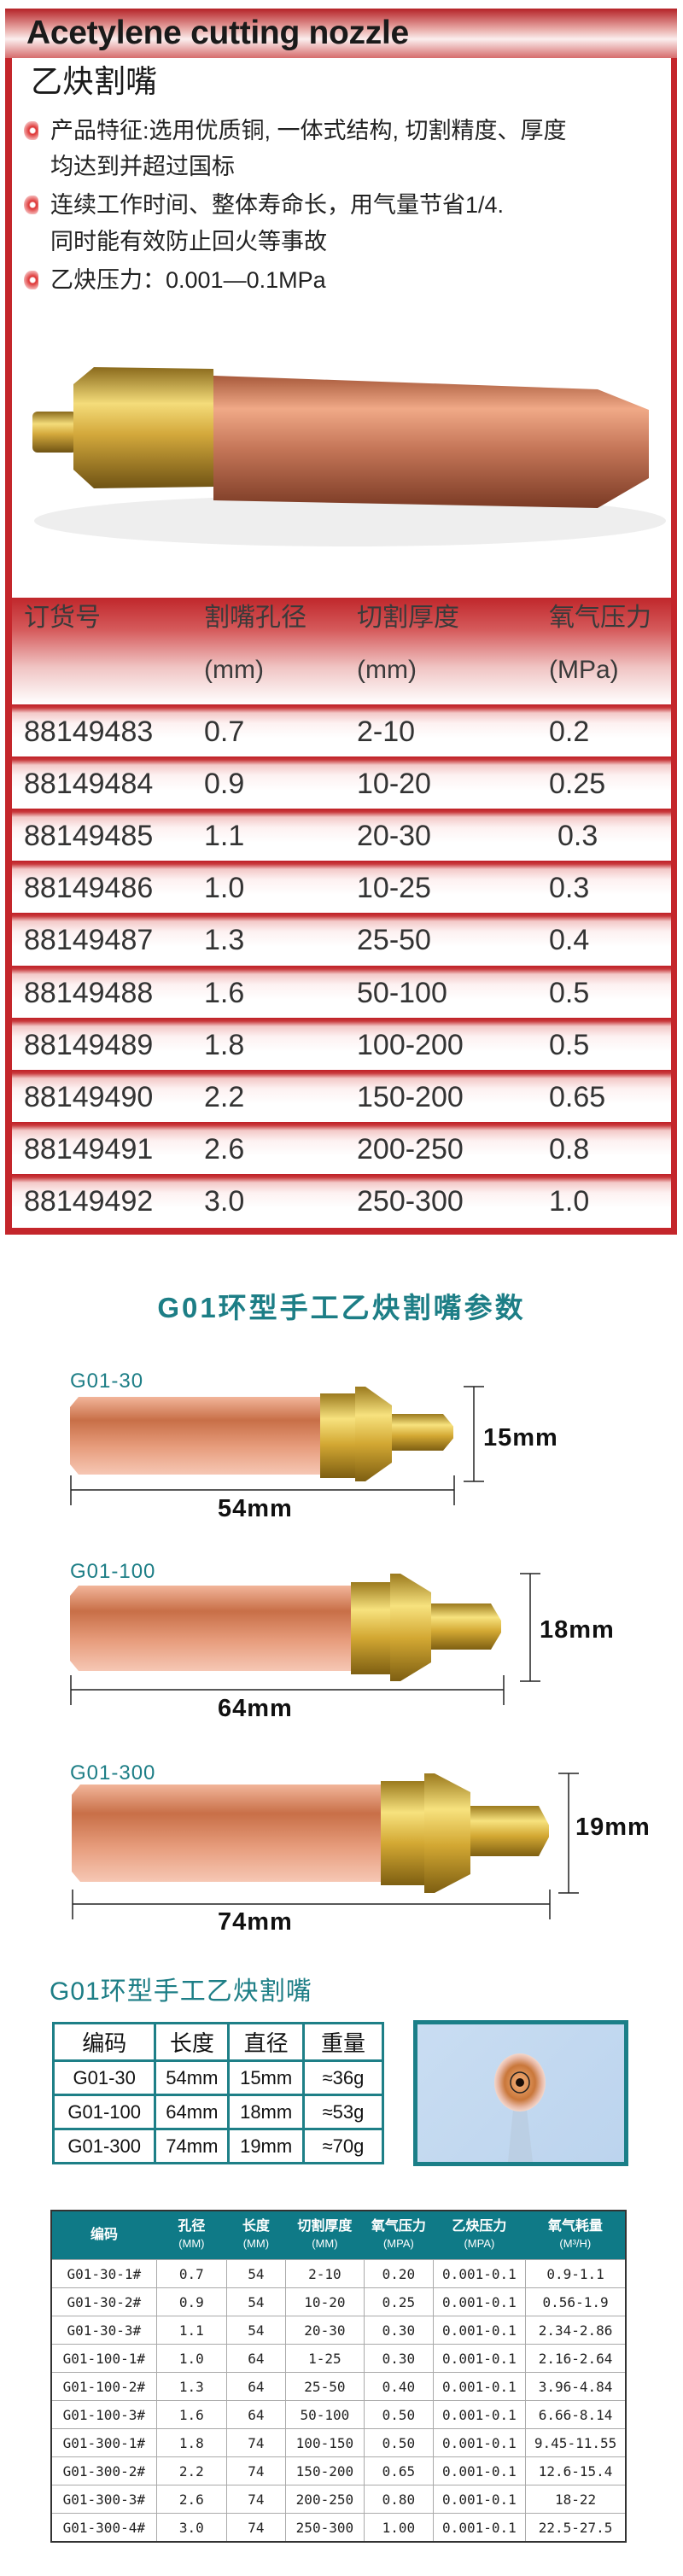  What do you see at coordinates (408, 618) in the screenshot?
I see `order-header-cell: 切割厚度` at bounding box center [408, 618].